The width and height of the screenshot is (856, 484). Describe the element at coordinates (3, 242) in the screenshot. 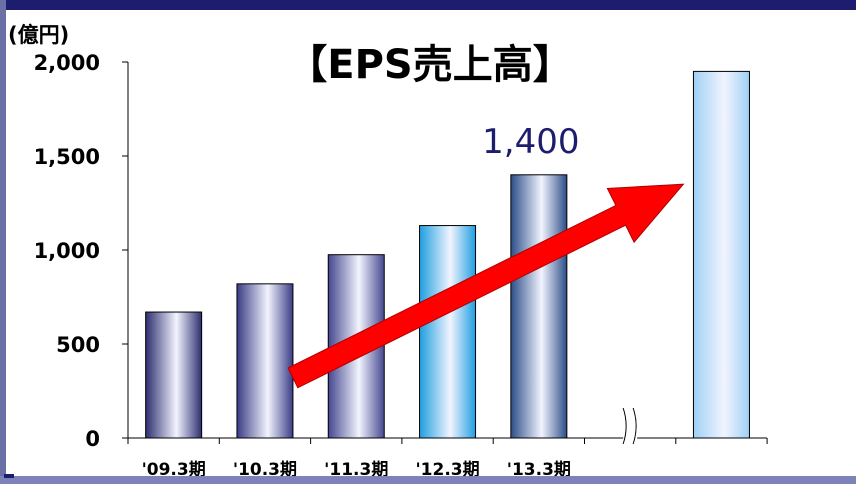

I see `left-frame-bar` at that location.